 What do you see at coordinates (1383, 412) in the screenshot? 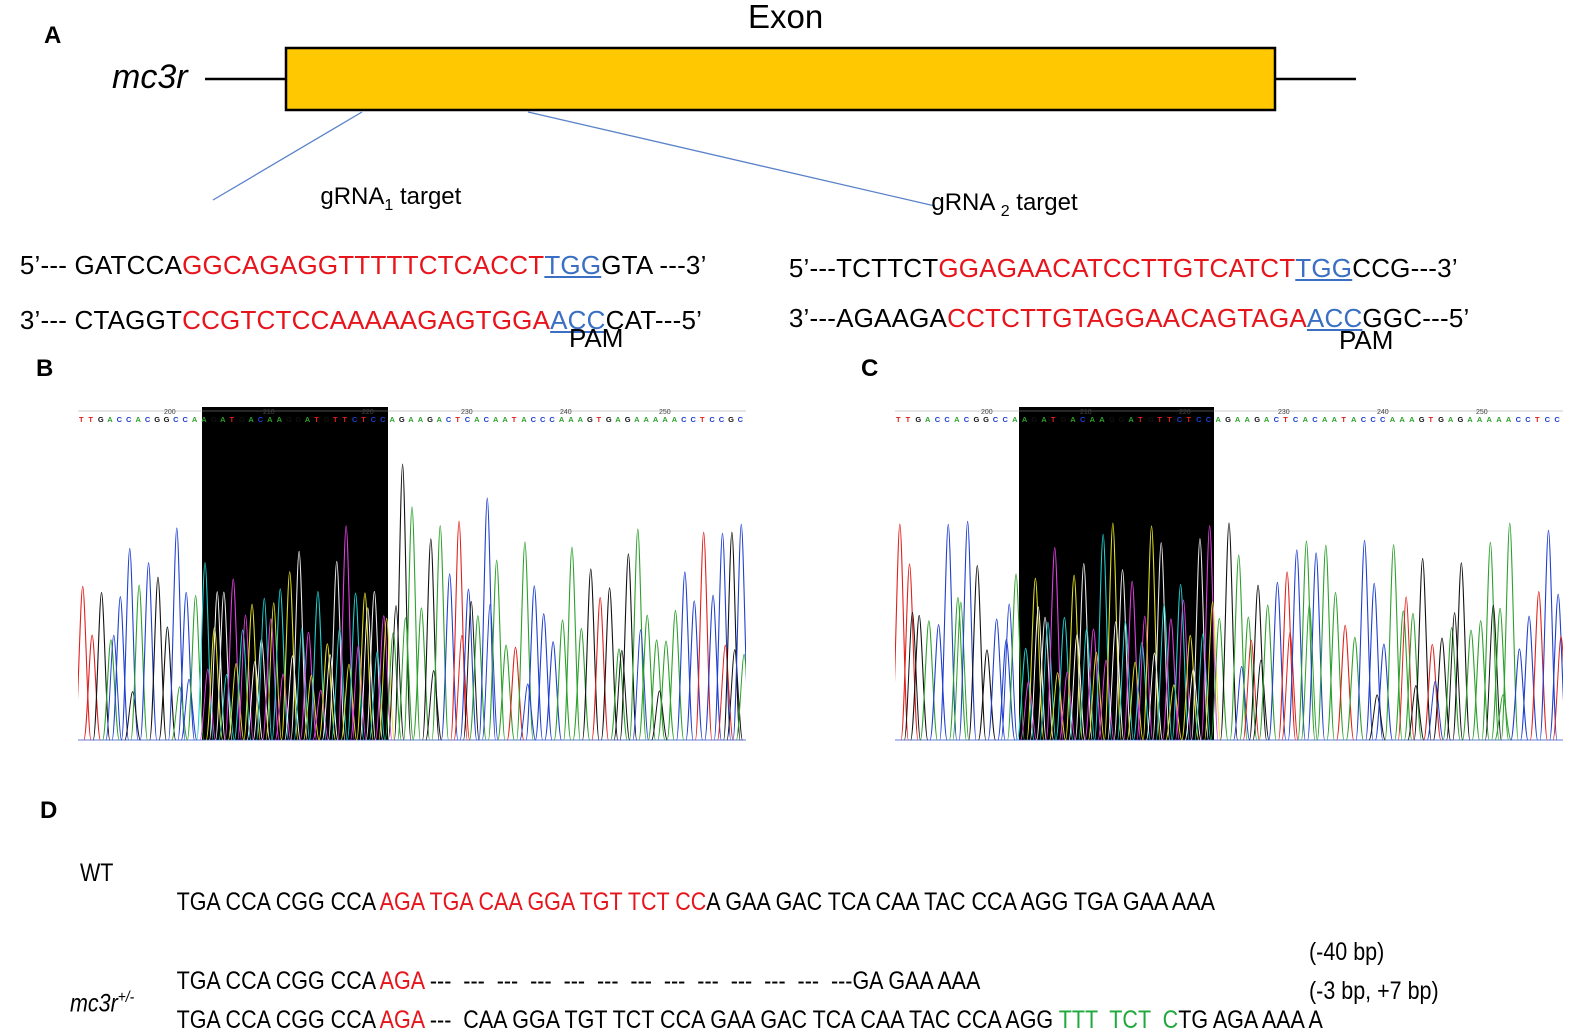
I see `chromatogram-c-ruler-number: 240` at bounding box center [1383, 412].